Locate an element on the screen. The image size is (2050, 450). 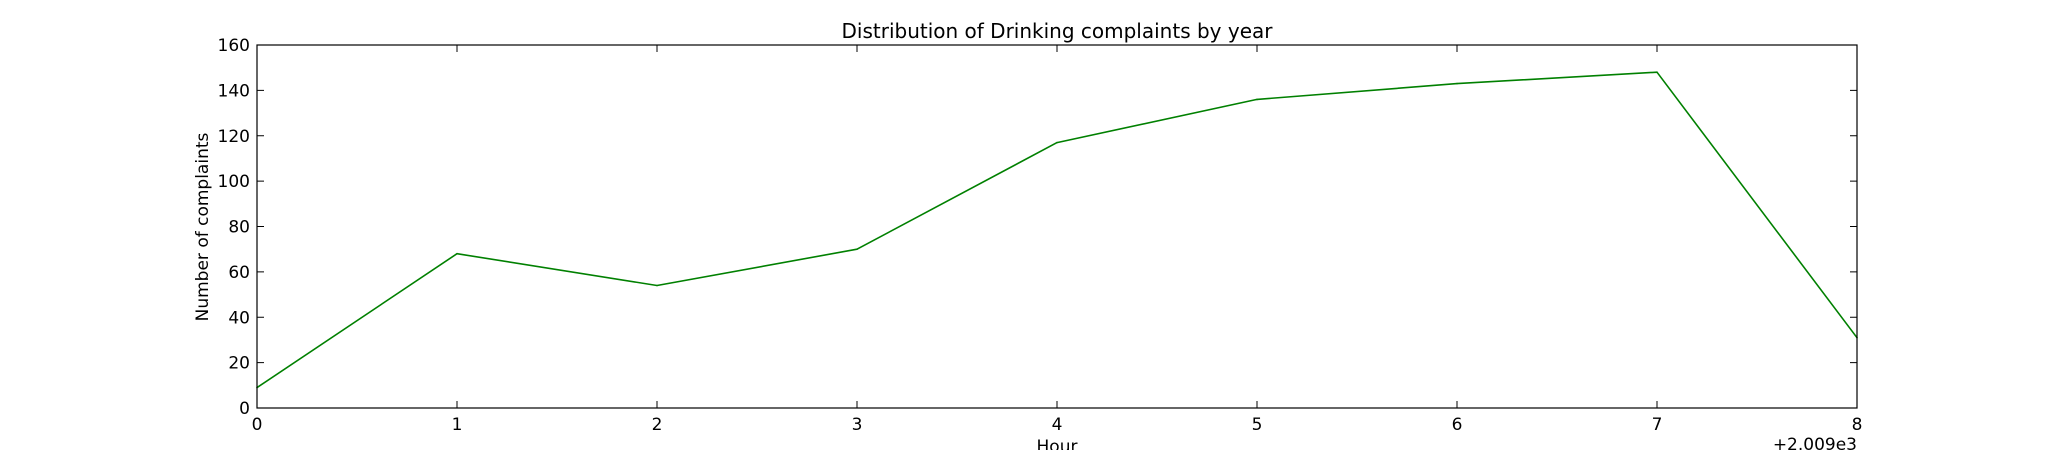
y-tick-label: 40 is located at coordinates (239, 318).